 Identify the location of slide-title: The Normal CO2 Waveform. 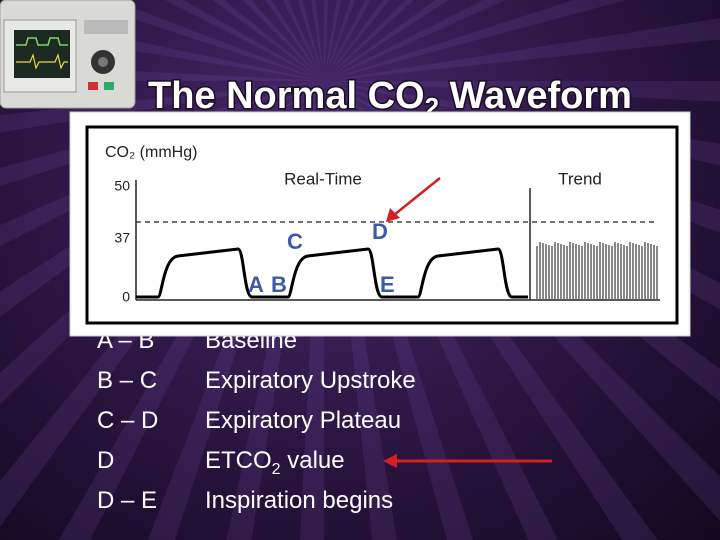
(390, 98).